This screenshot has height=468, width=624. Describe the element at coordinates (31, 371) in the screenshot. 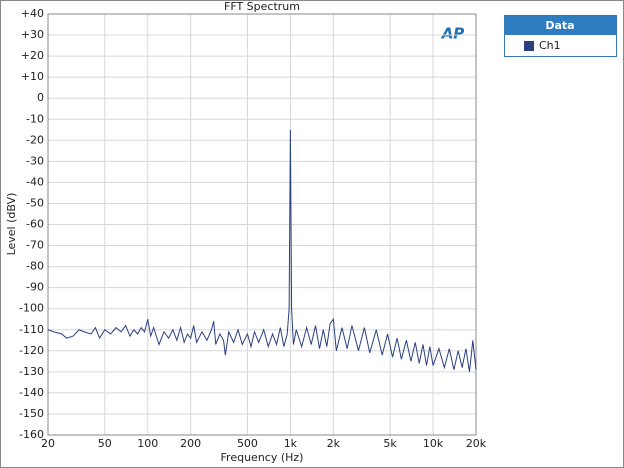

I see `y-tick-label: -130` at that location.